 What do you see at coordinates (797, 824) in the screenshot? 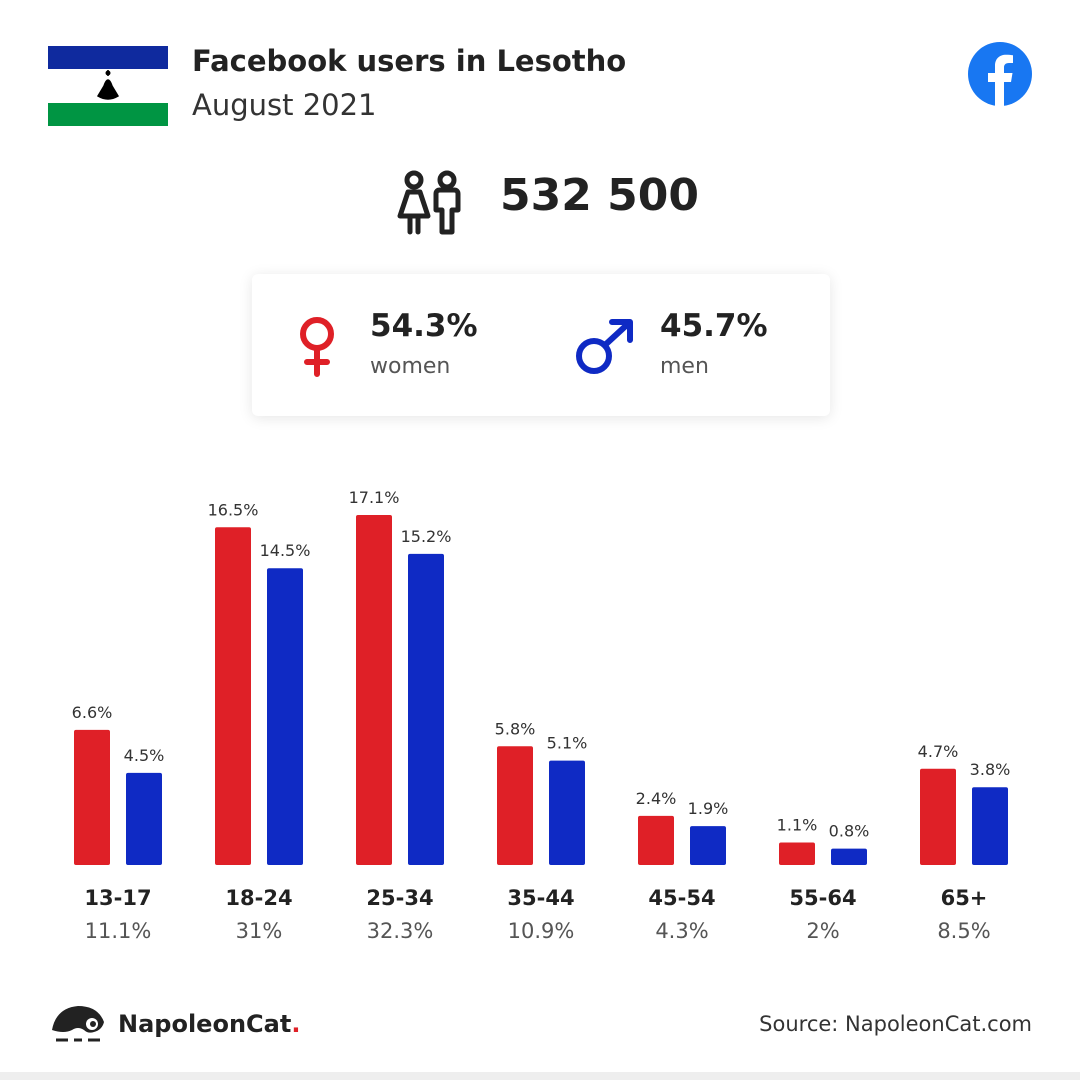
I see `bar-value-label: 1.1%` at bounding box center [797, 824].